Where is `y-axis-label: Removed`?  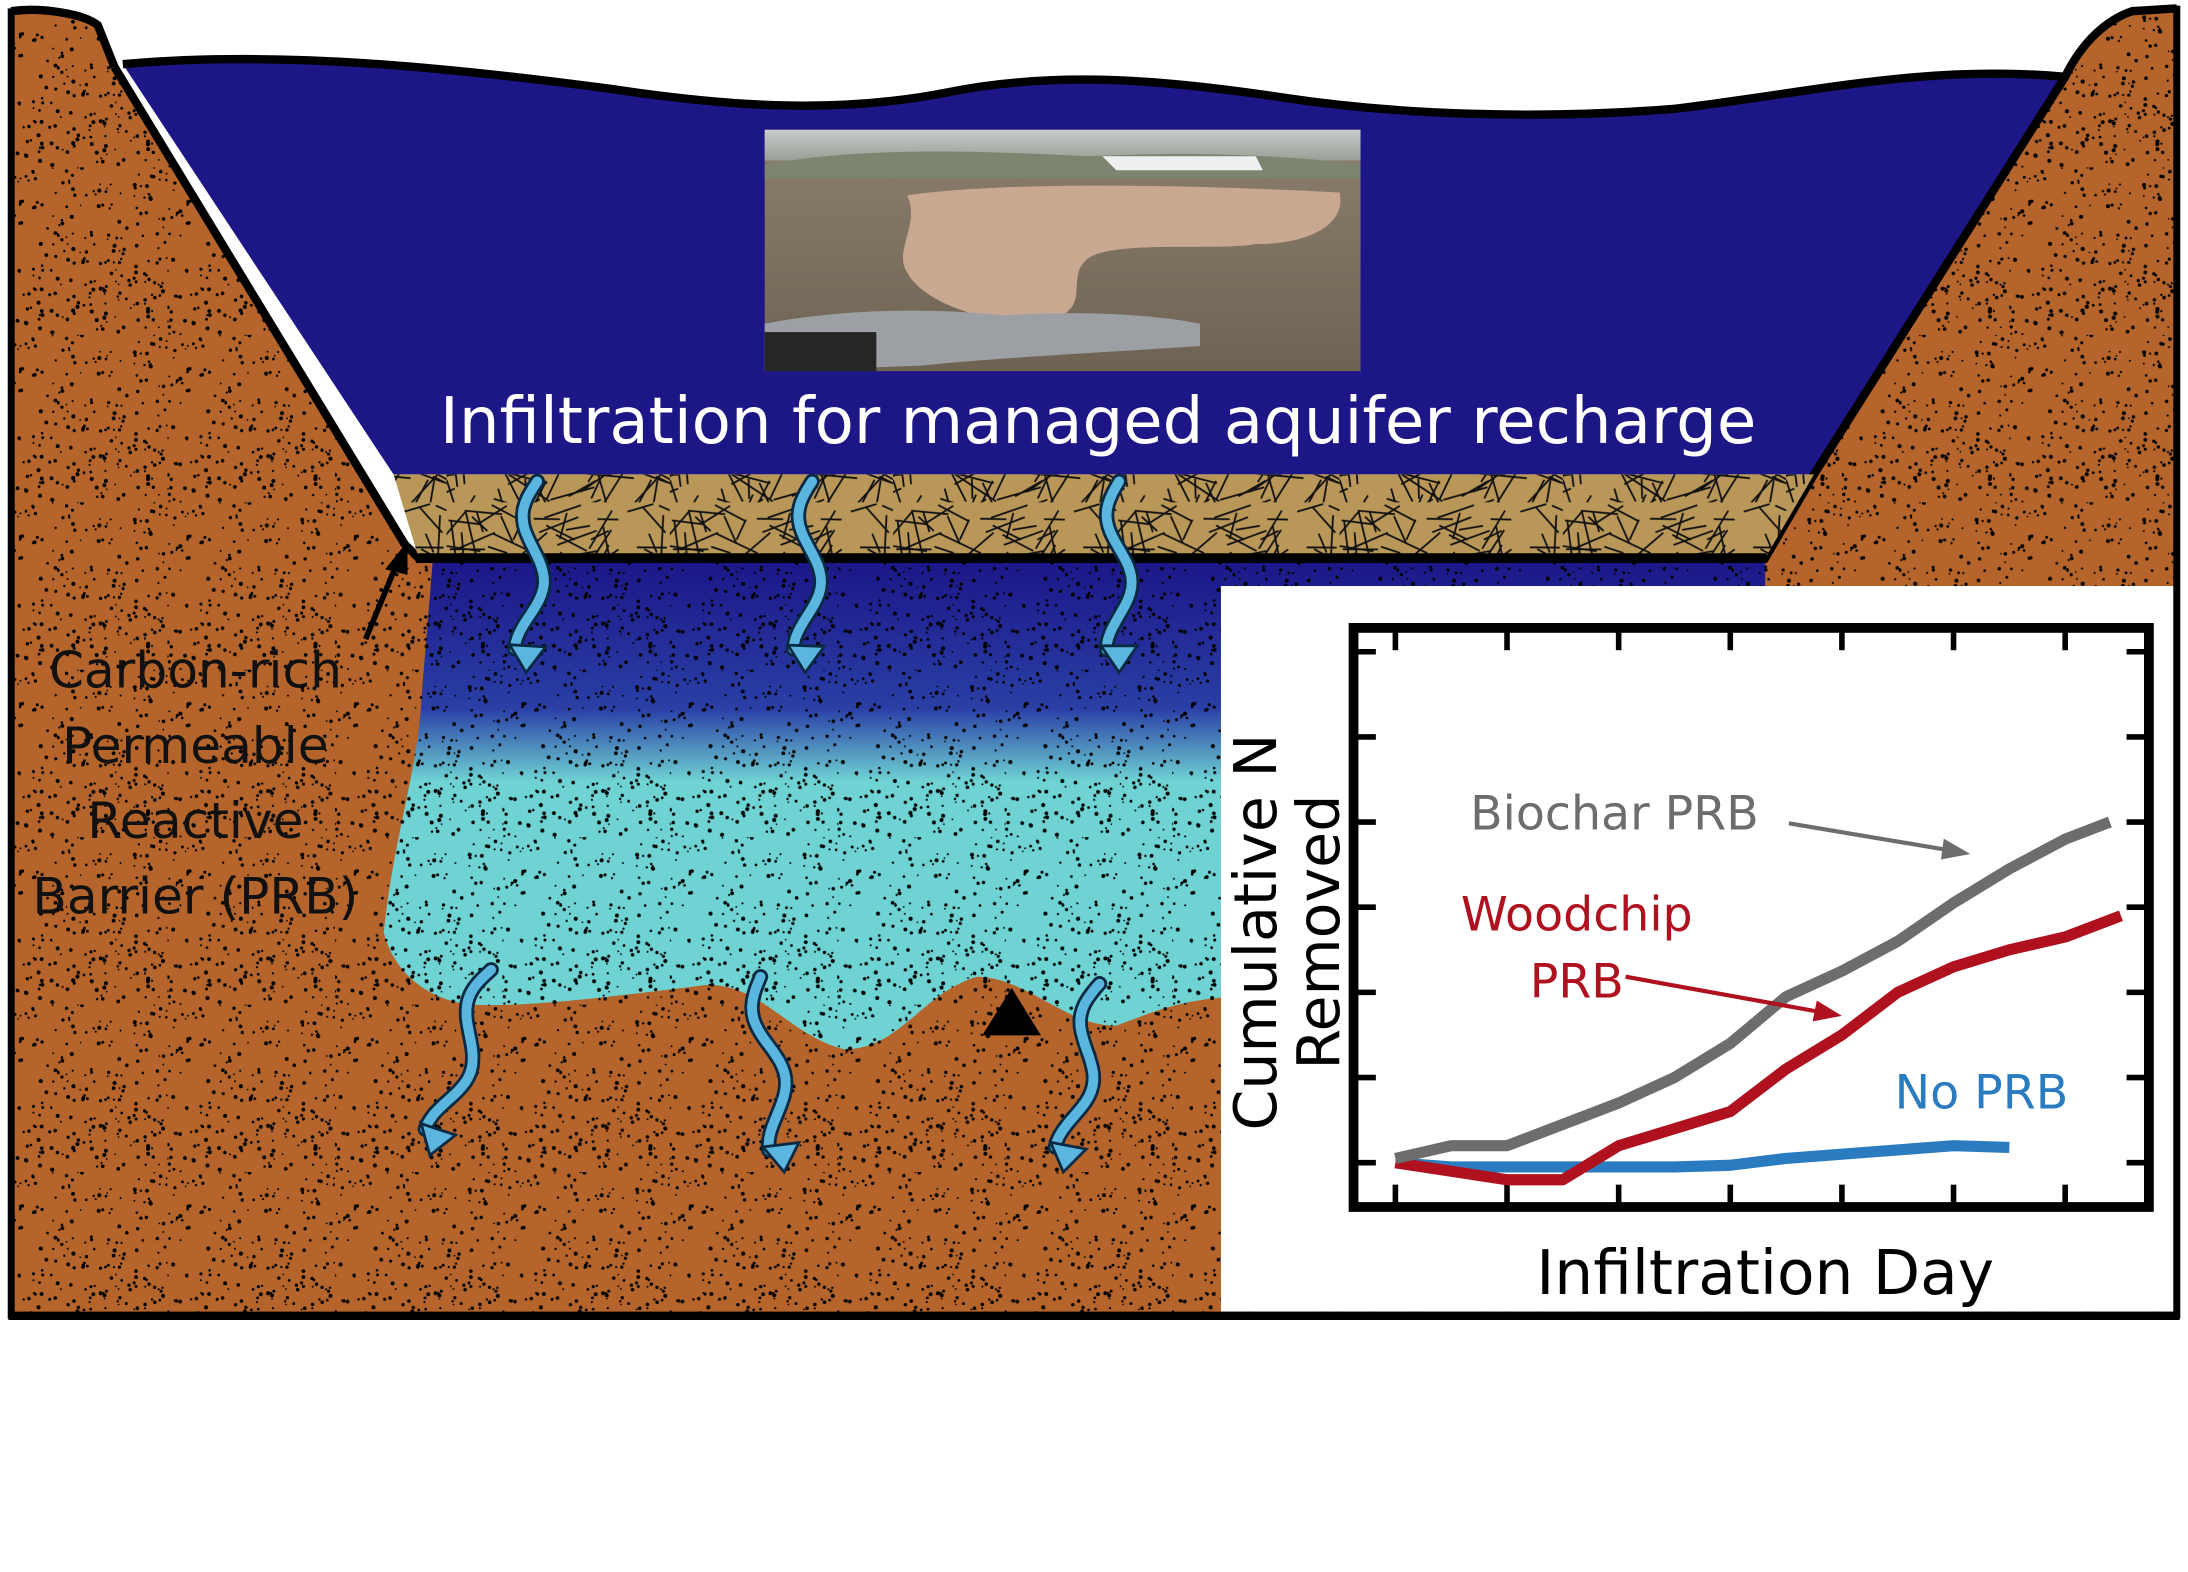 y-axis-label: Removed is located at coordinates (1319, 932).